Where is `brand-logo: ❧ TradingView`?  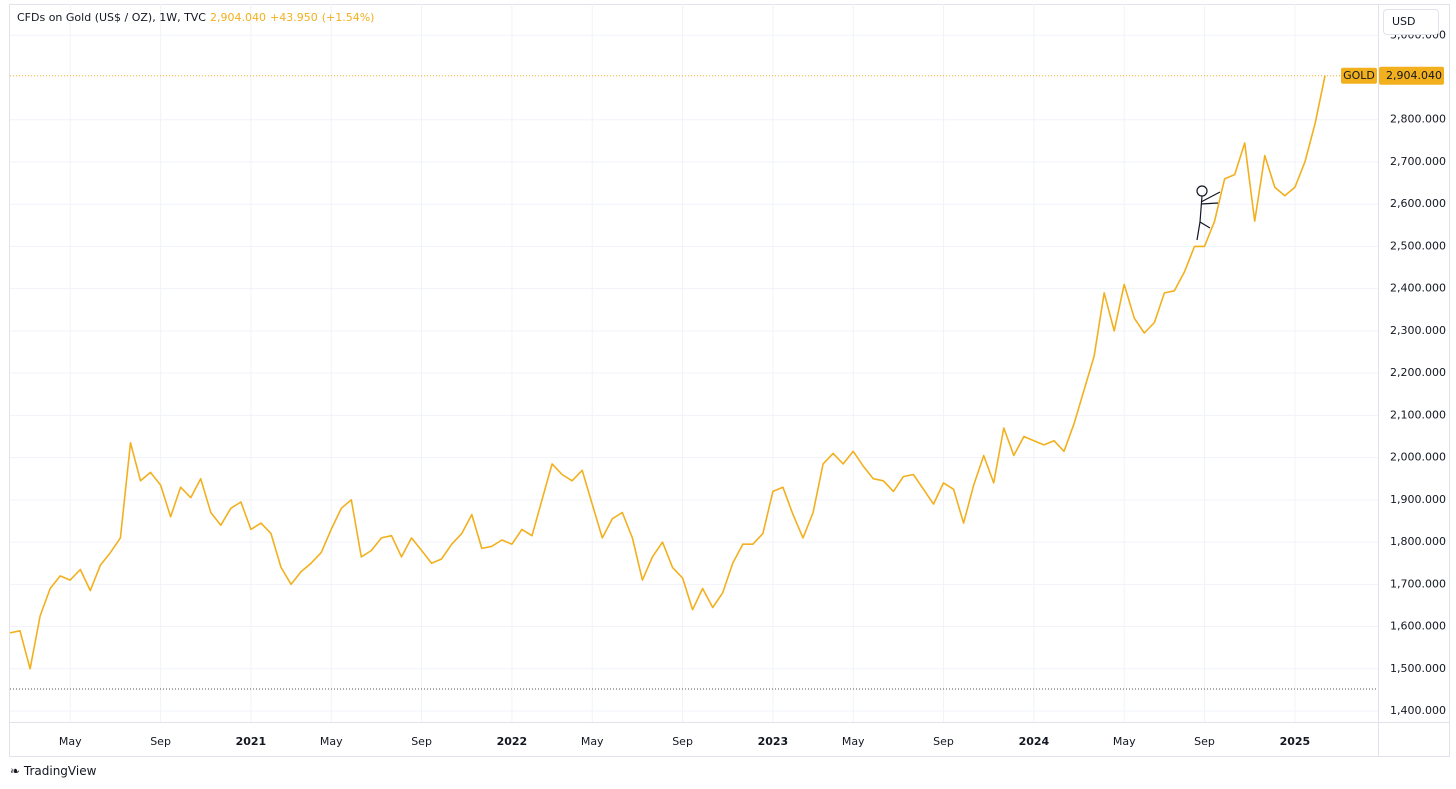
brand-logo: ❧ TradingView is located at coordinates (53, 771).